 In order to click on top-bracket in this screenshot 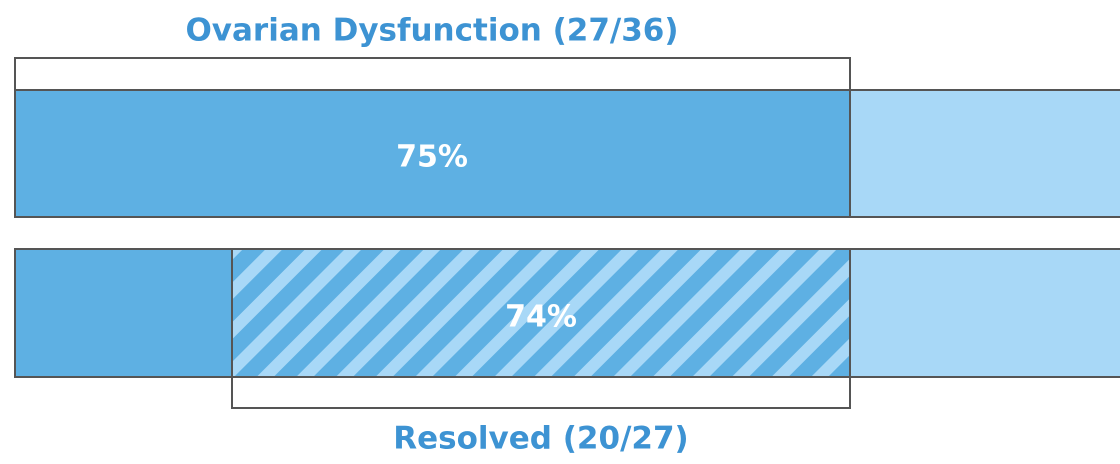, I will do `click(432, 73)`.